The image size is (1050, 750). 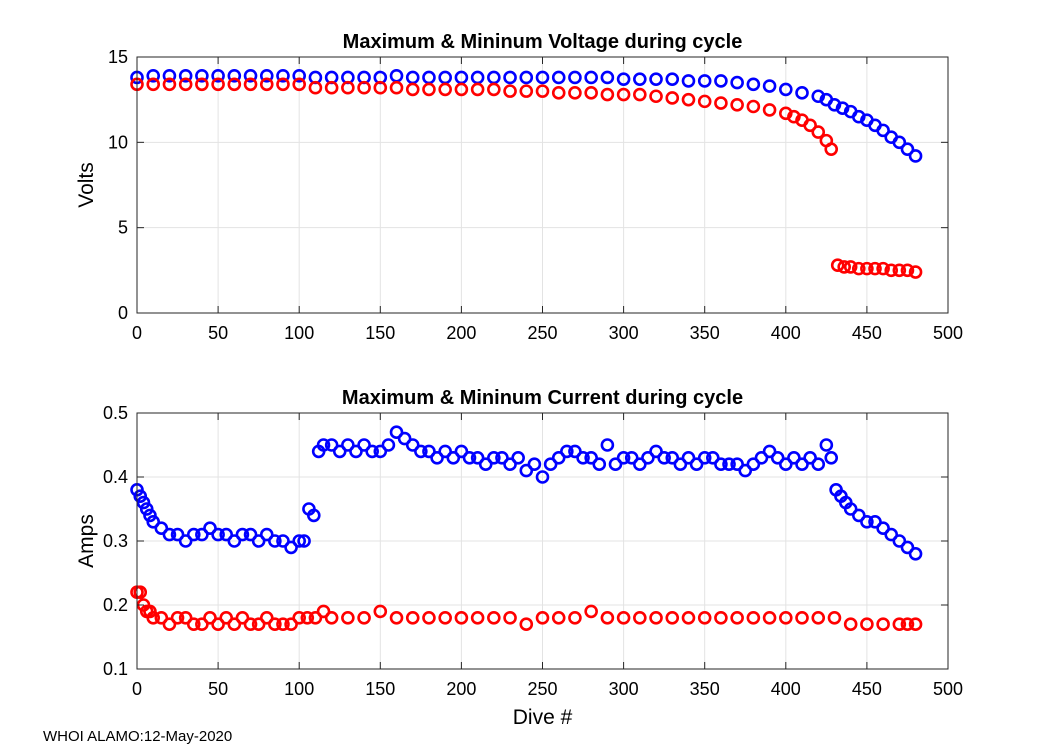 I want to click on y-tick-label: 0.3, so click(x=115, y=541).